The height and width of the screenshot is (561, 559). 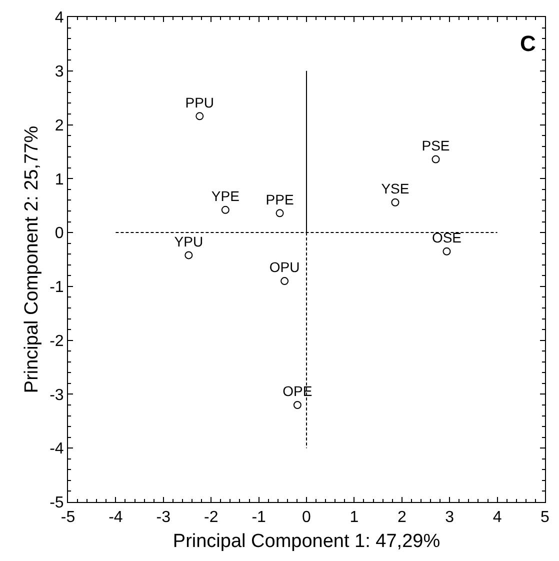 What do you see at coordinates (57, 503) in the screenshot?
I see `y-tick-label: -5` at bounding box center [57, 503].